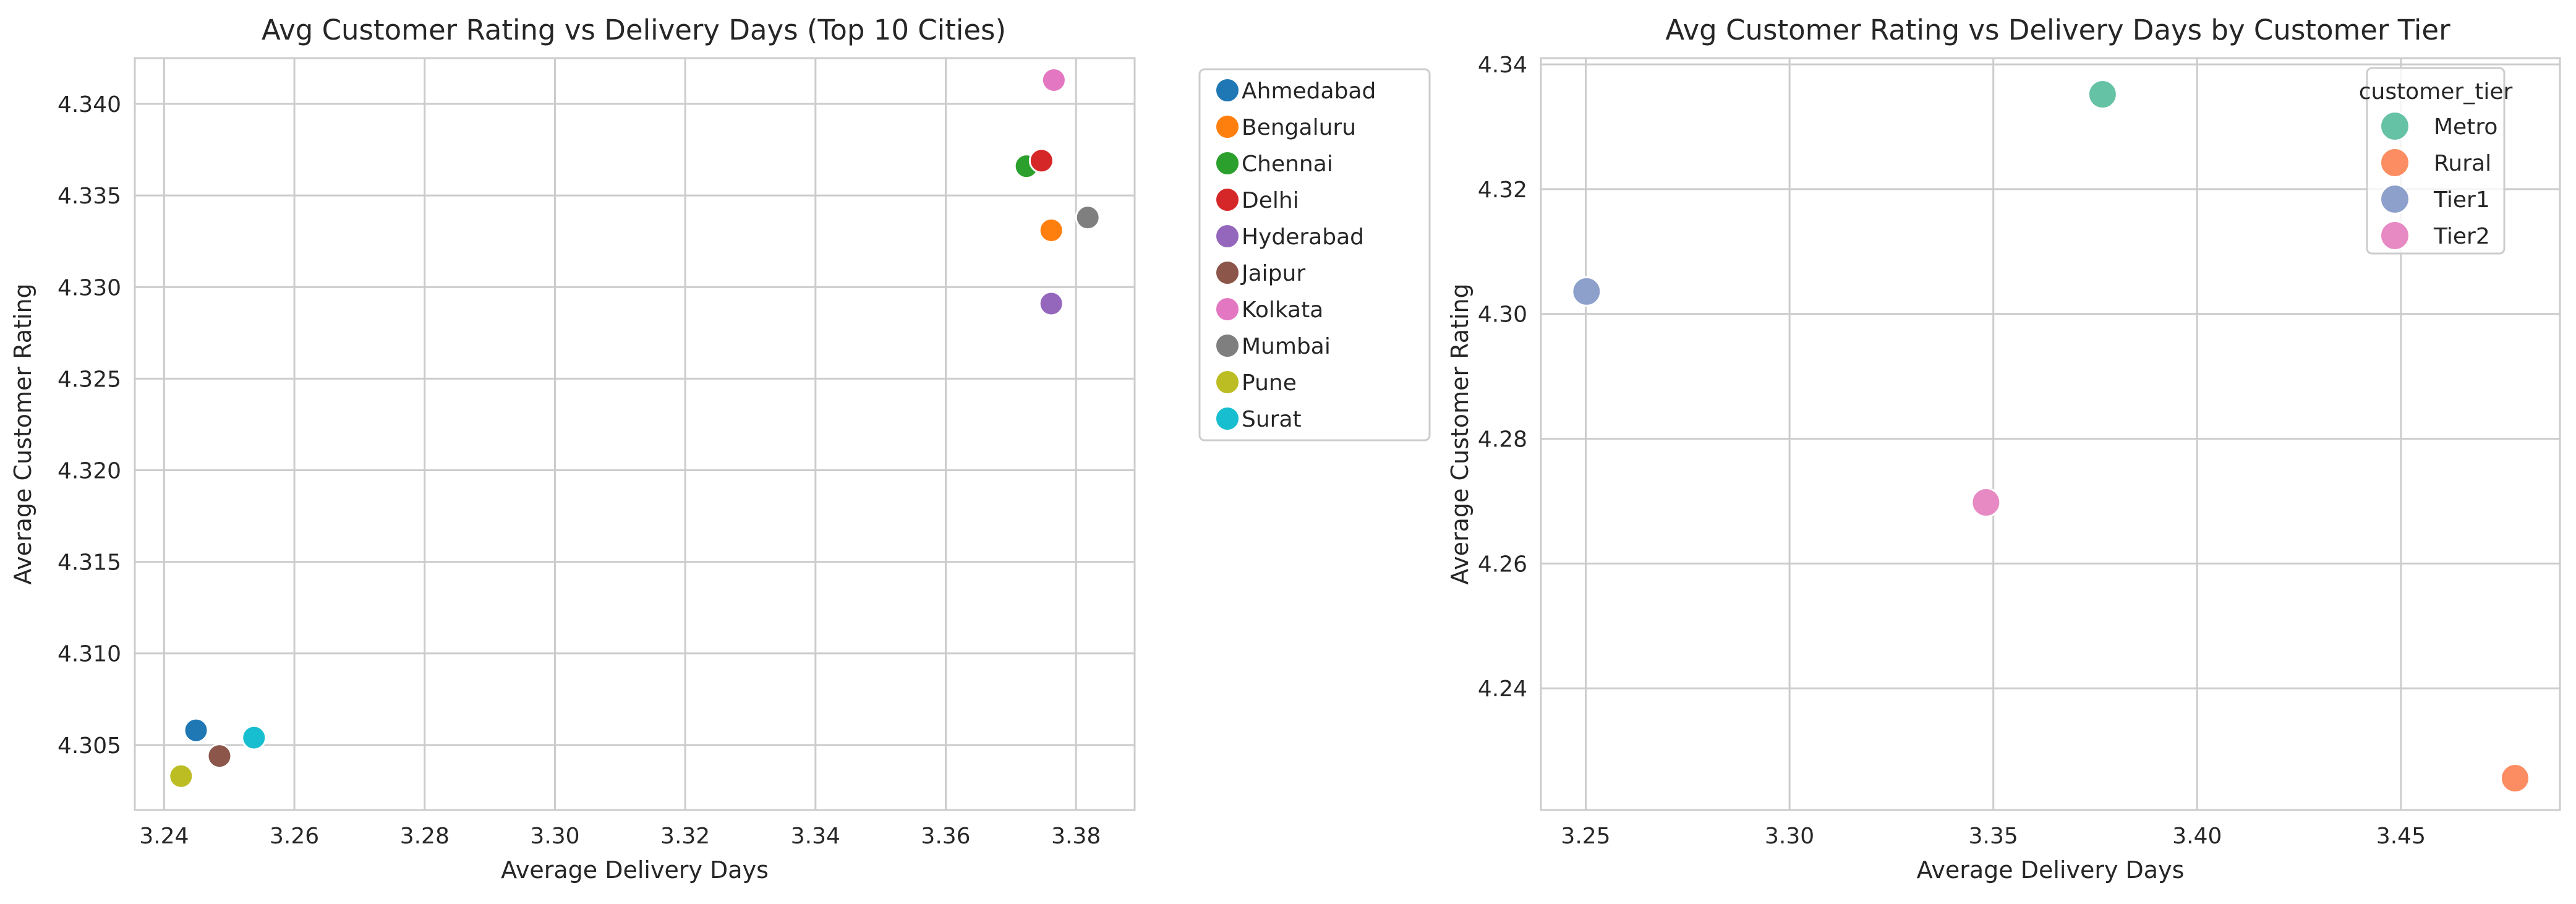 This screenshot has width=2576, height=904. I want to click on chart-1-point-surat, so click(254, 738).